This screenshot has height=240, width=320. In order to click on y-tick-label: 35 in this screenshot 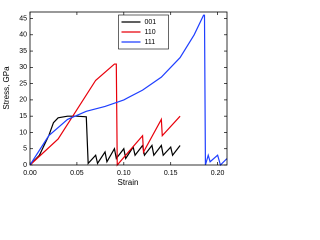, I will do `click(23, 51)`.